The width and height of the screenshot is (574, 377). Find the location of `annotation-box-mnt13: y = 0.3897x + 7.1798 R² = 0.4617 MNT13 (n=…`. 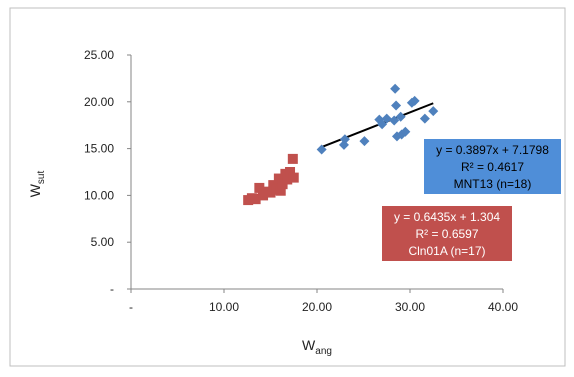

annotation-box-mnt13: y = 0.3897x + 7.1798 R² = 0.4617 MNT13 (n=… is located at coordinates (492, 166).